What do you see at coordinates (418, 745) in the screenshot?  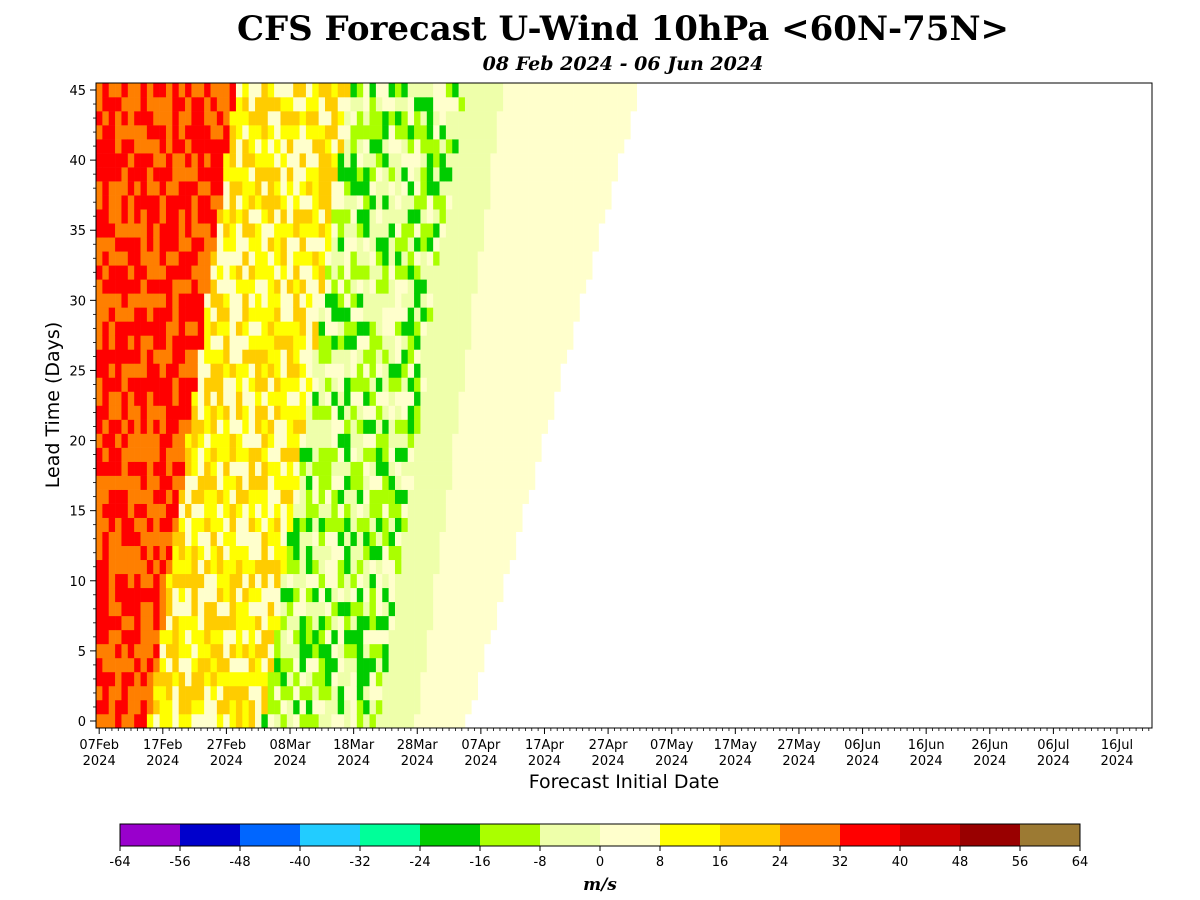 I see `x-tick-label: 28Mar` at bounding box center [418, 745].